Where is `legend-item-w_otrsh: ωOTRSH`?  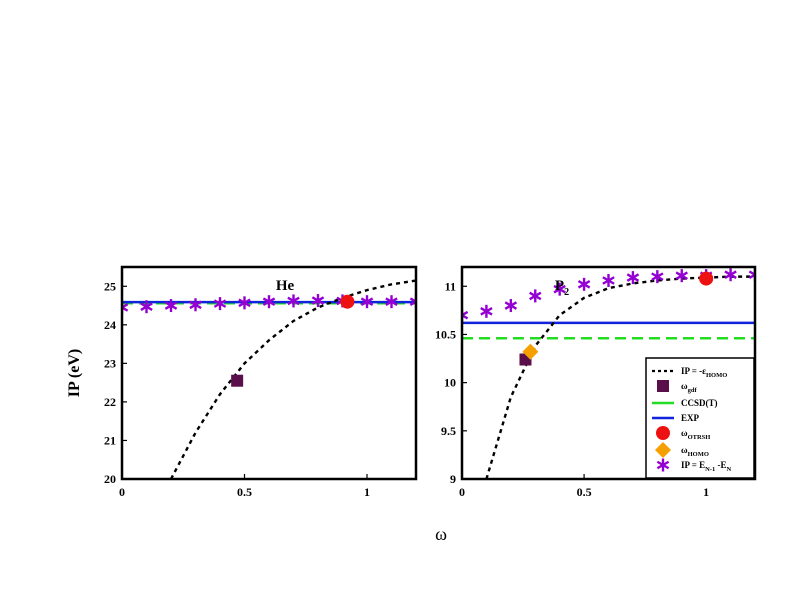
legend-item-w_otrsh: ωOTRSH is located at coordinates (683, 433).